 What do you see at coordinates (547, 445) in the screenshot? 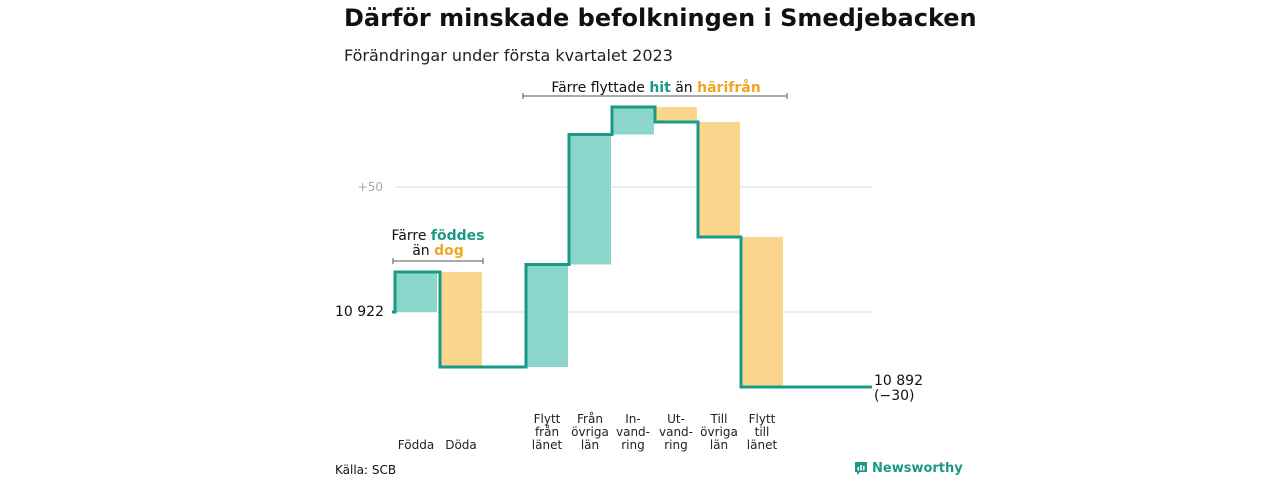
I see `x-label-2-2: länet` at bounding box center [547, 445].